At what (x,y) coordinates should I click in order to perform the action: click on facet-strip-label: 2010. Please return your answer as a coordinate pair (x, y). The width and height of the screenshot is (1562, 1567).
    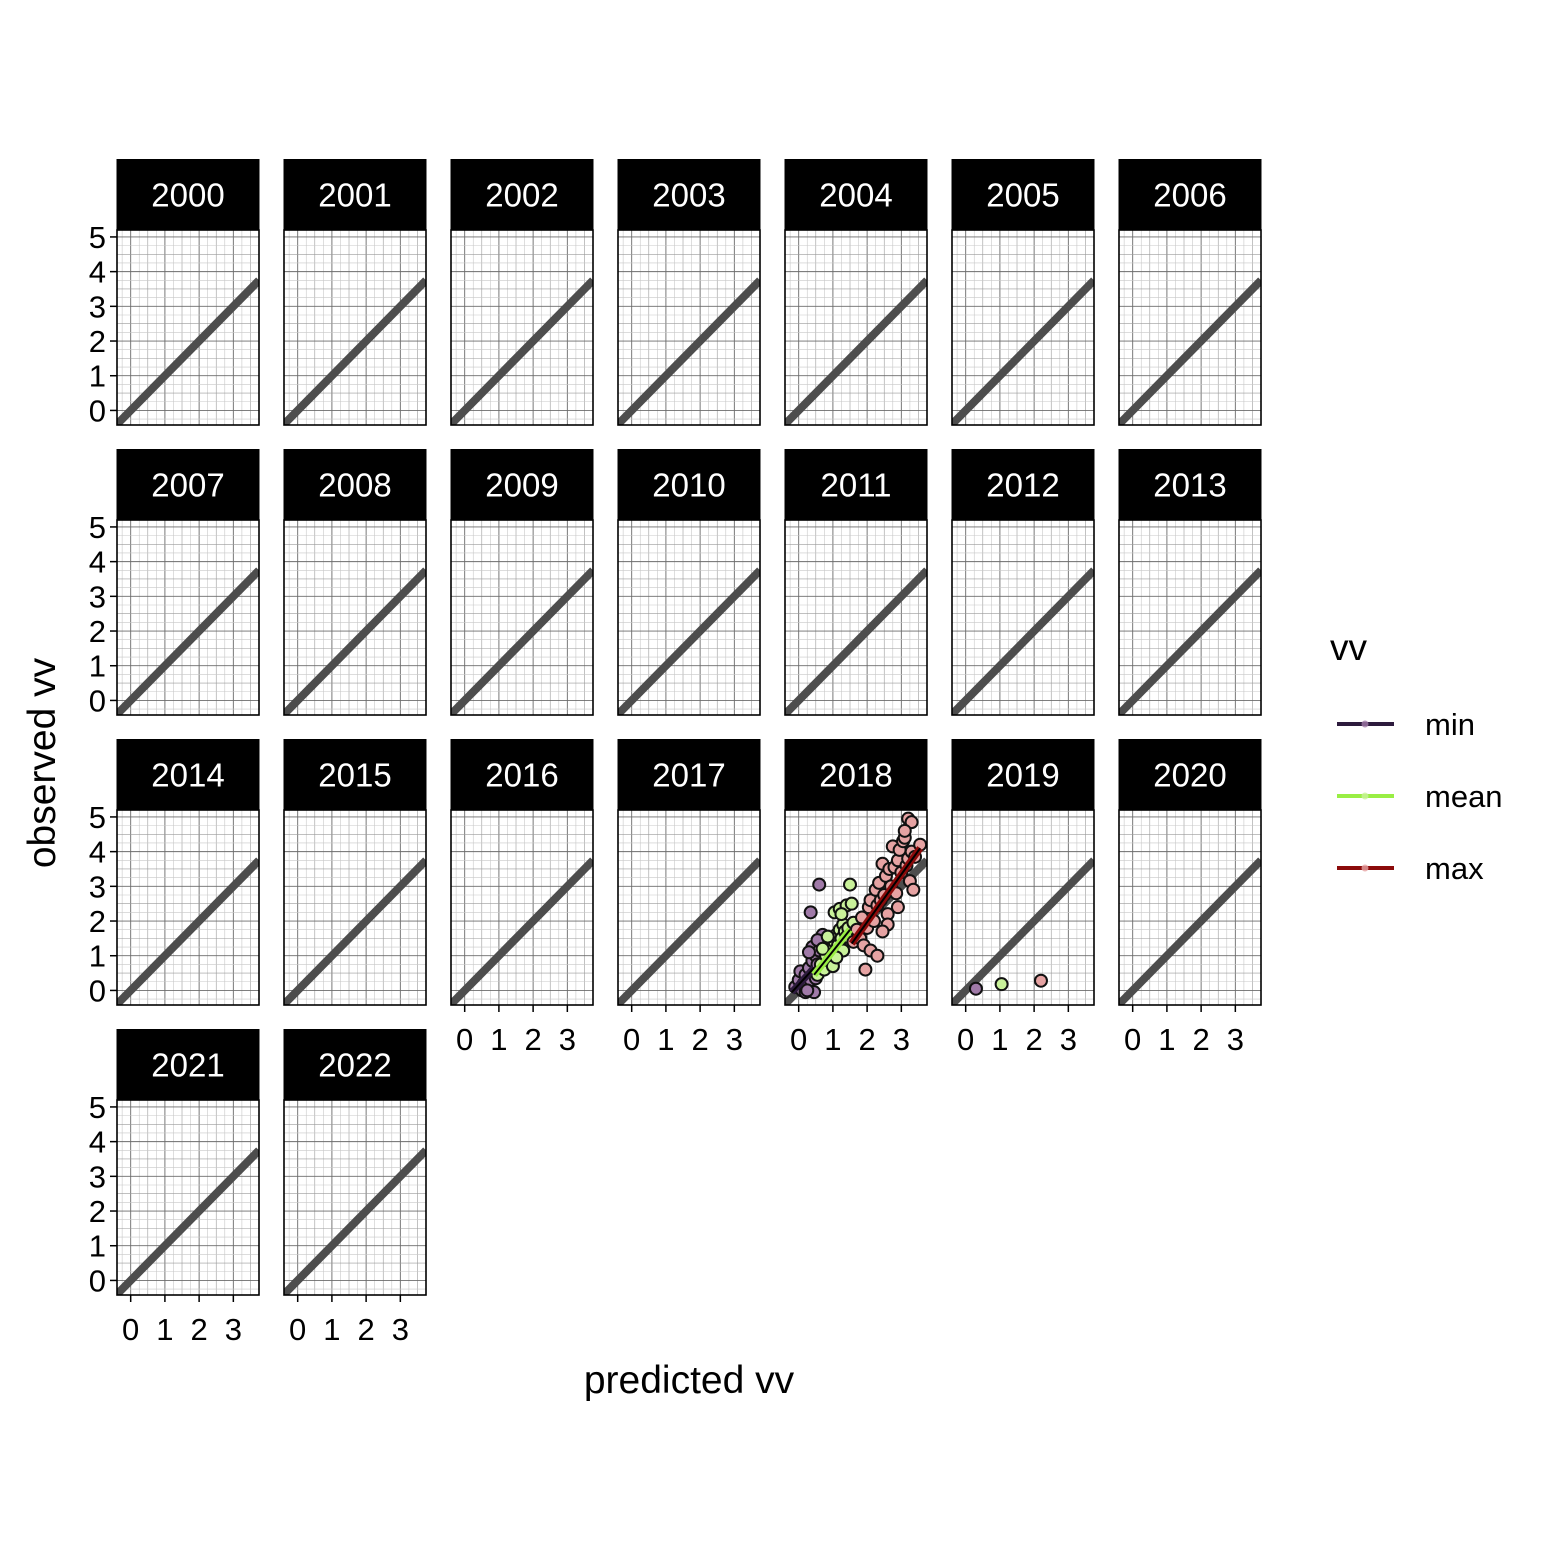
    Looking at the image, I should click on (688, 485).